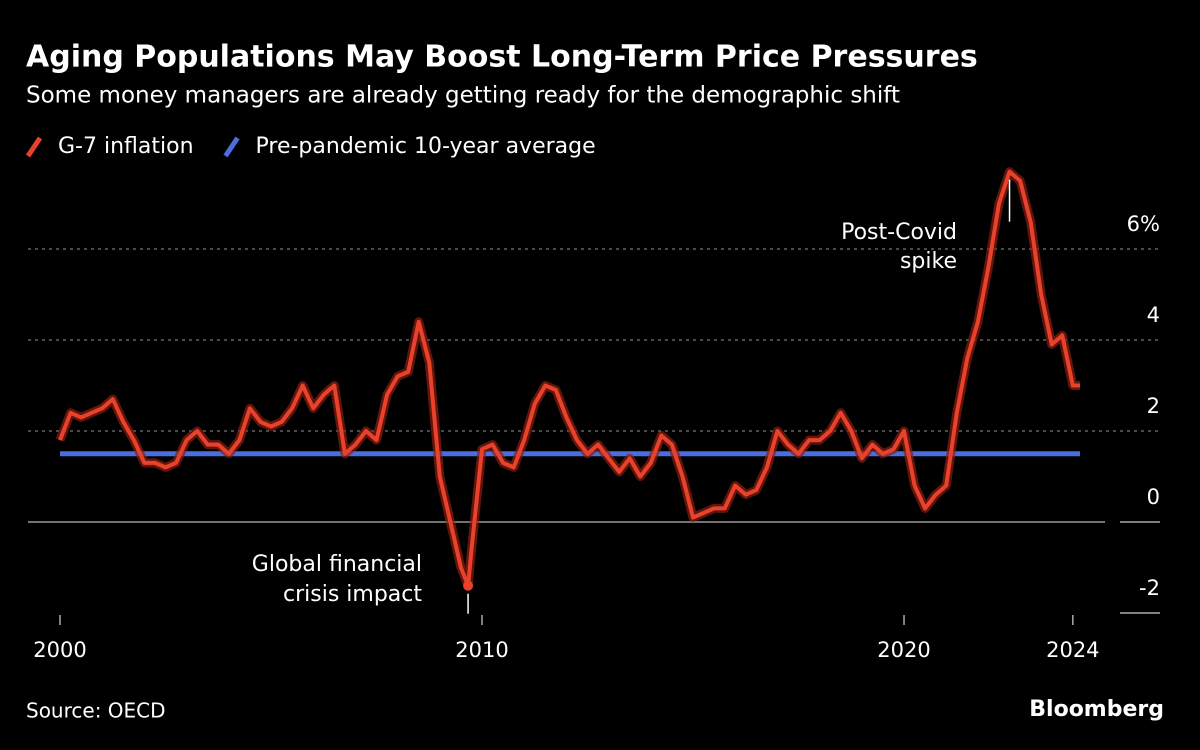  Describe the element at coordinates (1153, 497) in the screenshot. I see `y-tick-label: 0` at that location.